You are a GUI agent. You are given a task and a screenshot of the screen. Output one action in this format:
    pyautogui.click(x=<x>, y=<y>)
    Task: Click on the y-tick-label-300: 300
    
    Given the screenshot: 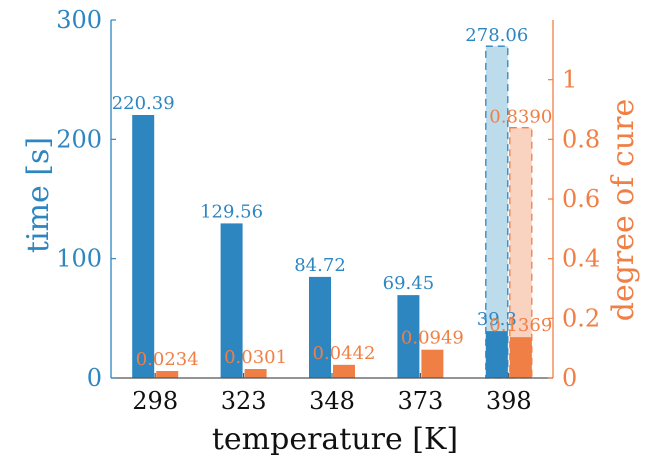 What is the action you would take?
    pyautogui.click(x=79, y=20)
    